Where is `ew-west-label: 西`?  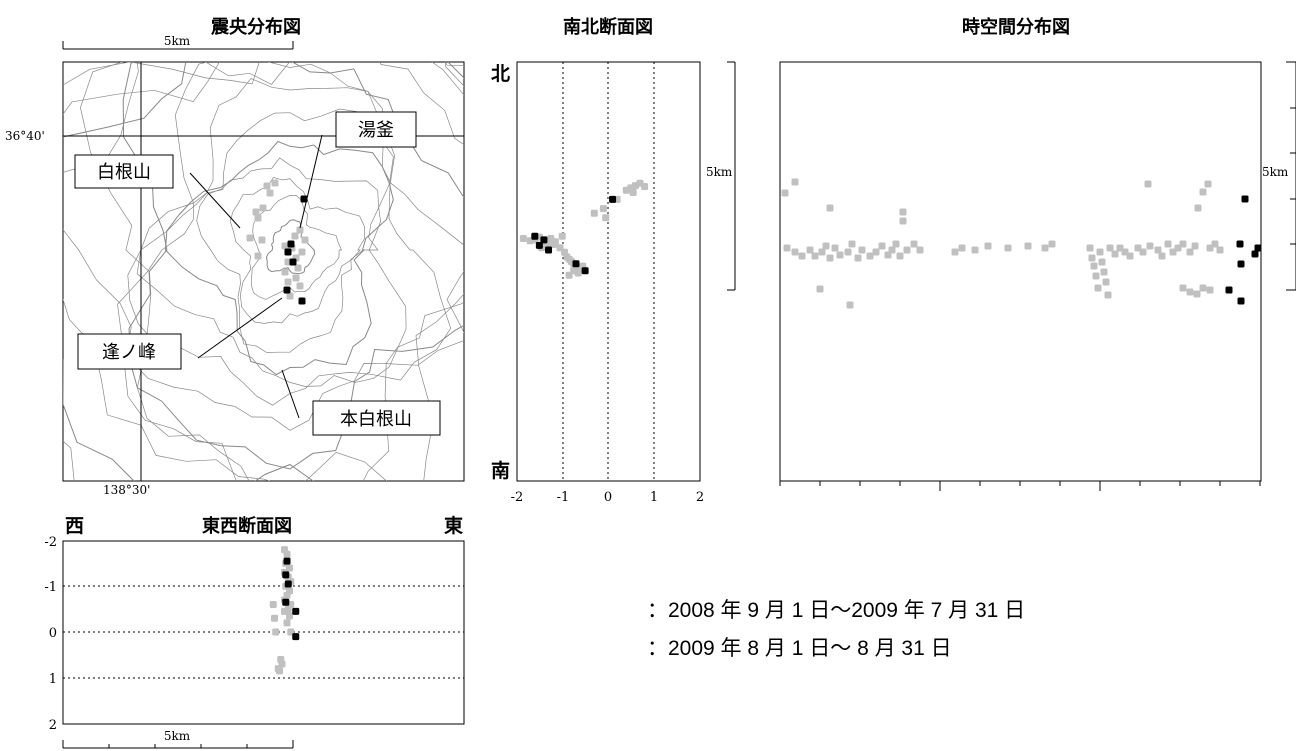
ew-west-label: 西 is located at coordinates (74, 526).